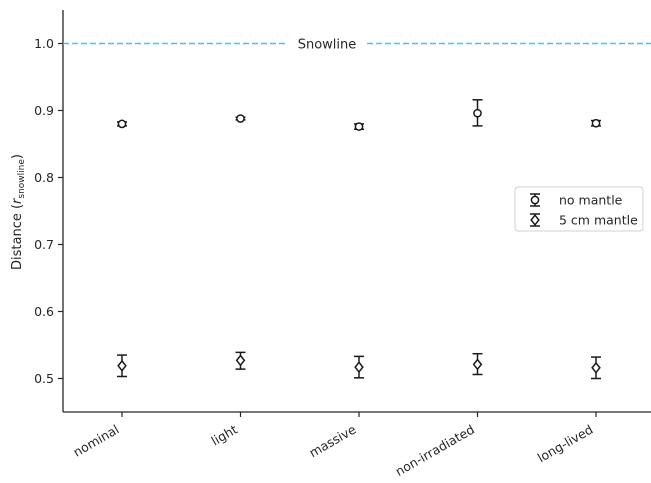  I want to click on series-no-mantle, so click(359, 115).